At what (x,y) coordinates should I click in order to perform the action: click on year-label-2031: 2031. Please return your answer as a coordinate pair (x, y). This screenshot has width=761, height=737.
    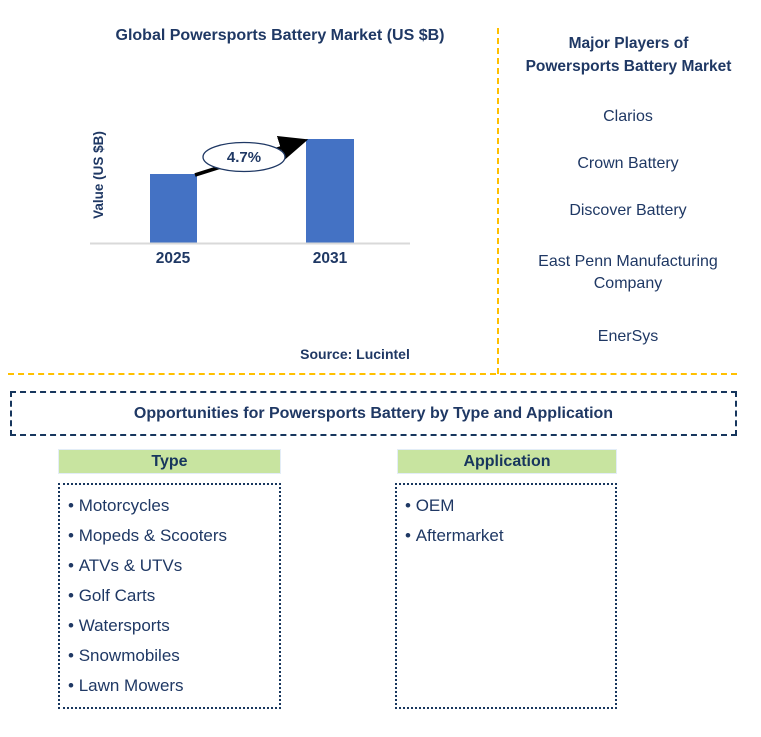
    Looking at the image, I should click on (330, 258).